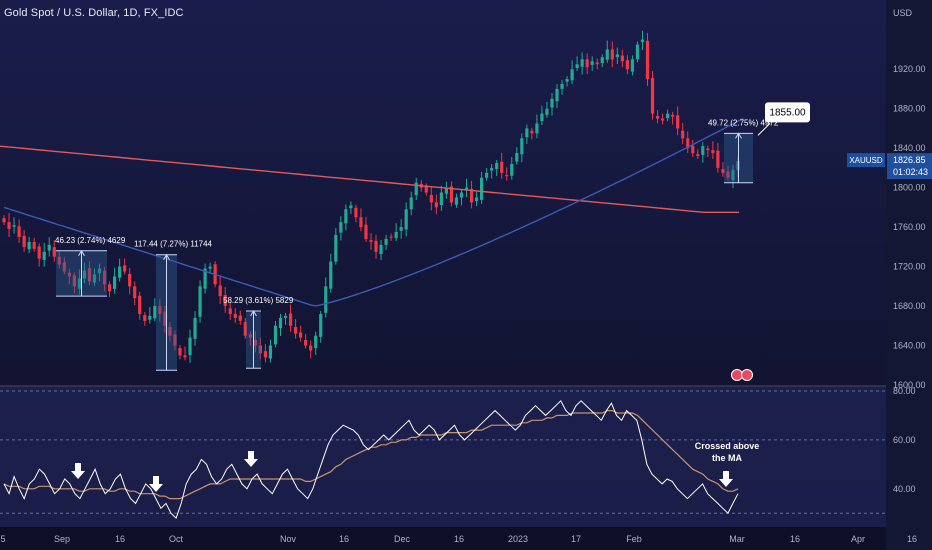 The image size is (932, 550). Describe the element at coordinates (173, 244) in the screenshot. I see `range-measure-label: 117.44 (7.27%) 11744` at that location.